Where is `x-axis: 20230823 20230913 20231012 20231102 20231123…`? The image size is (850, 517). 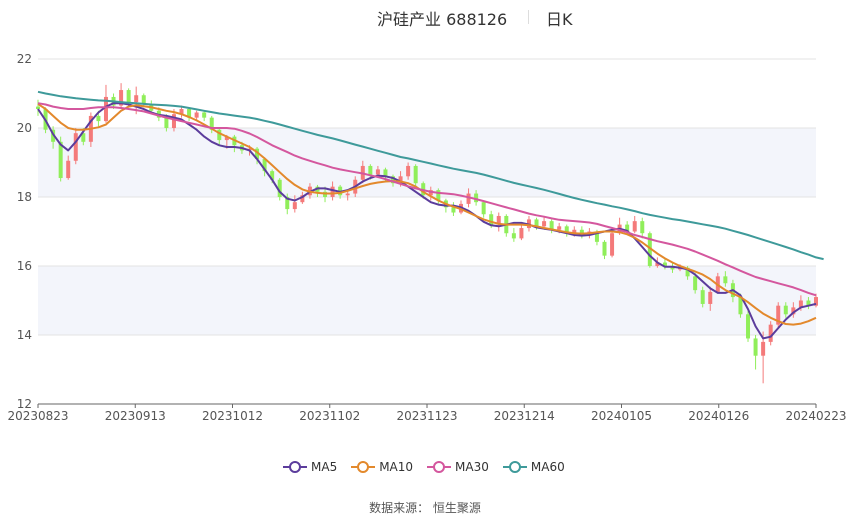 x-axis: 20230823 20230913 20231012 20231102 20231123… is located at coordinates (427, 413).